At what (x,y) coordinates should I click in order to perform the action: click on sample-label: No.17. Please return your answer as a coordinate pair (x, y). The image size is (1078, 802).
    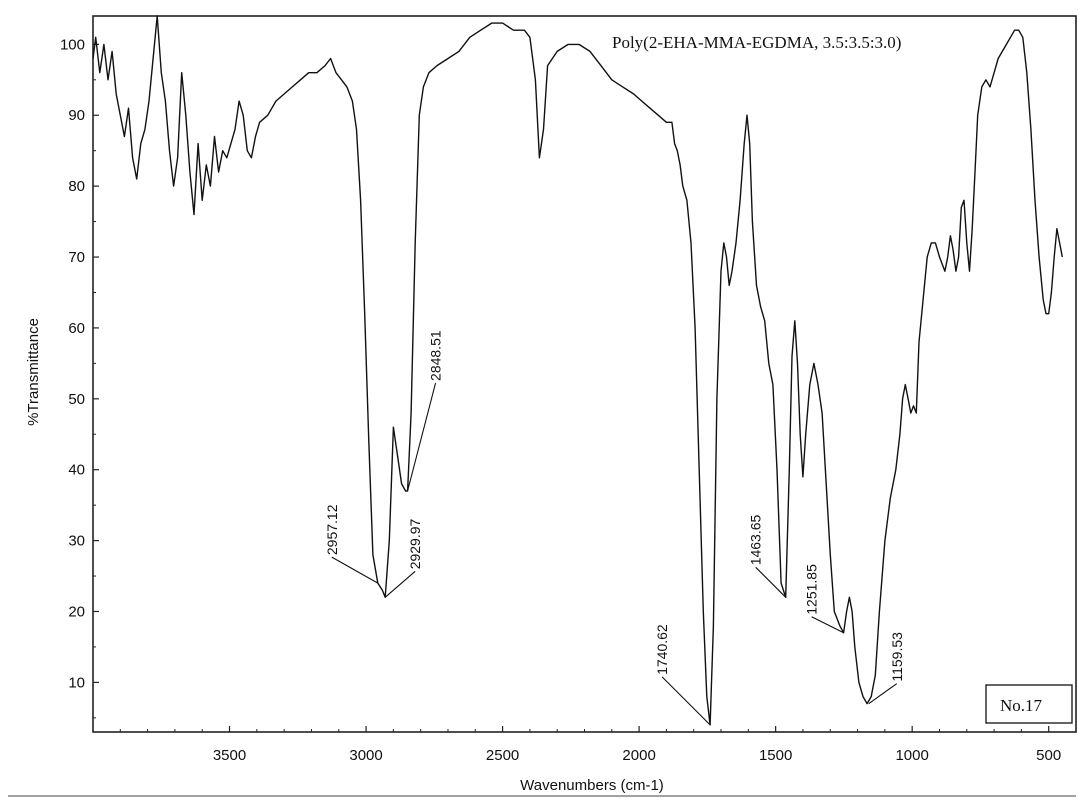
    Looking at the image, I should click on (1021, 705).